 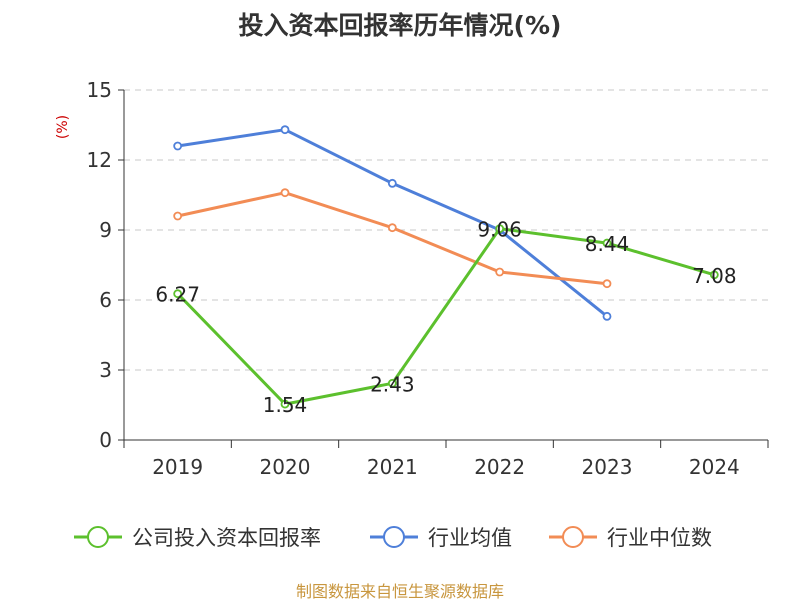 What do you see at coordinates (99, 90) in the screenshot?
I see `y-tick-label: 15` at bounding box center [99, 90].